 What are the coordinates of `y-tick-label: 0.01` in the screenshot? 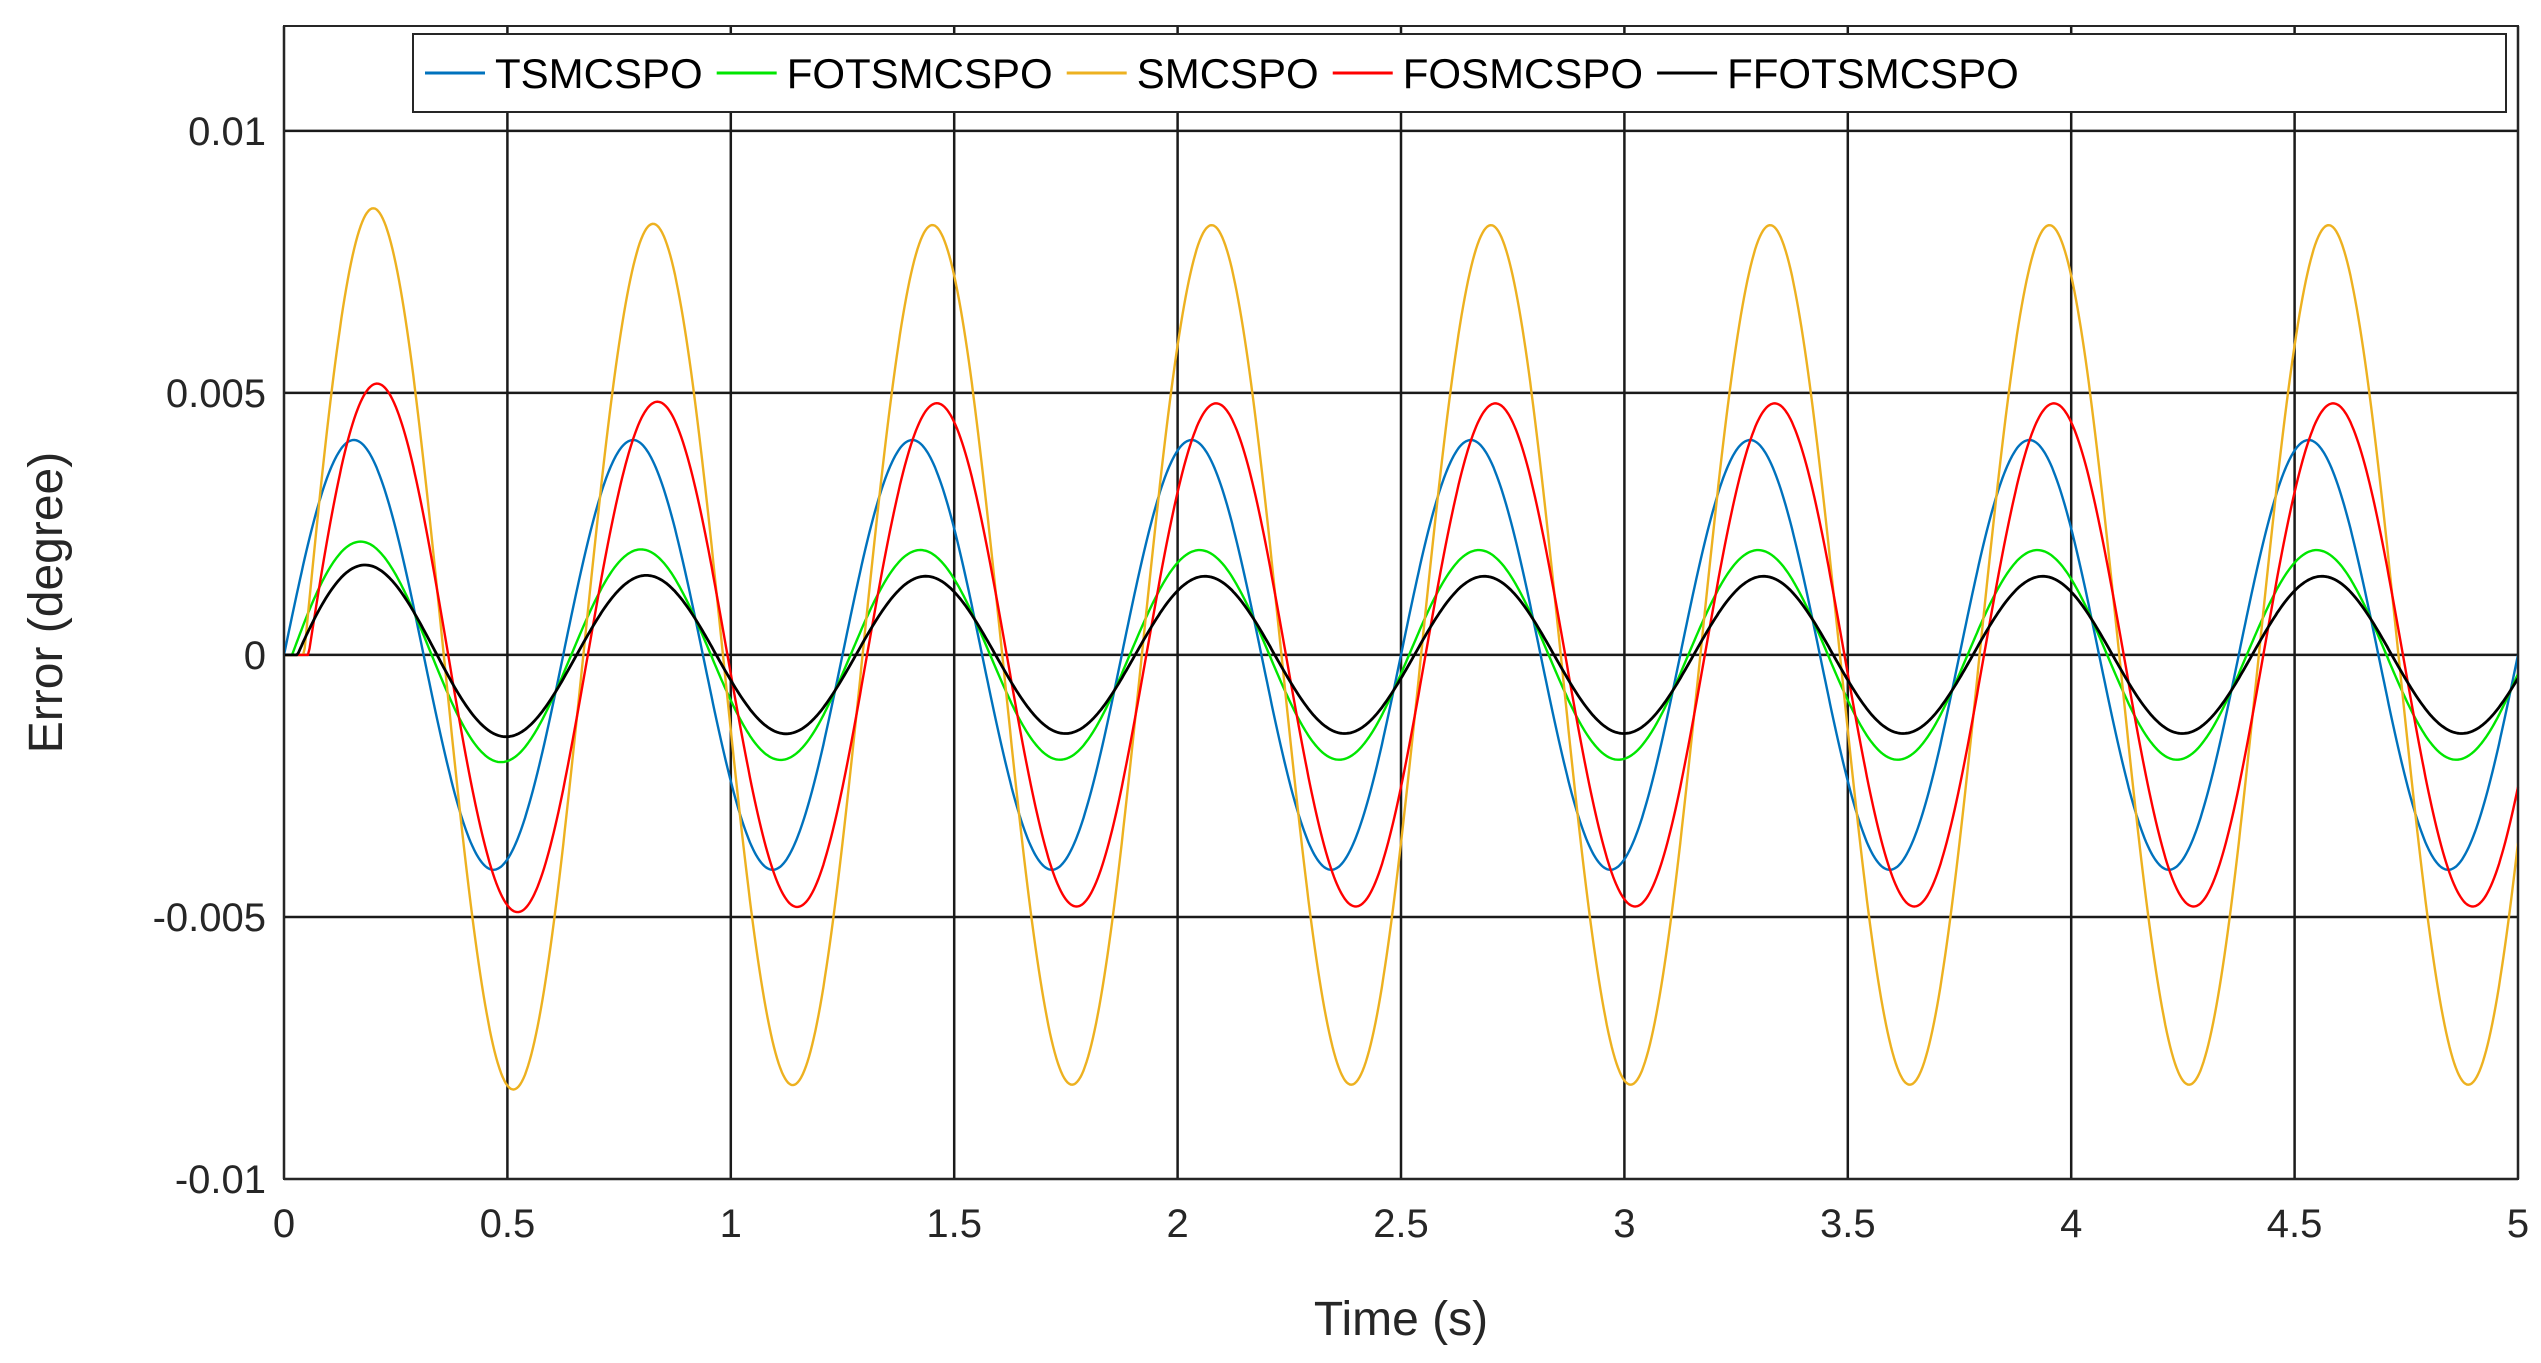 It's located at (227, 132).